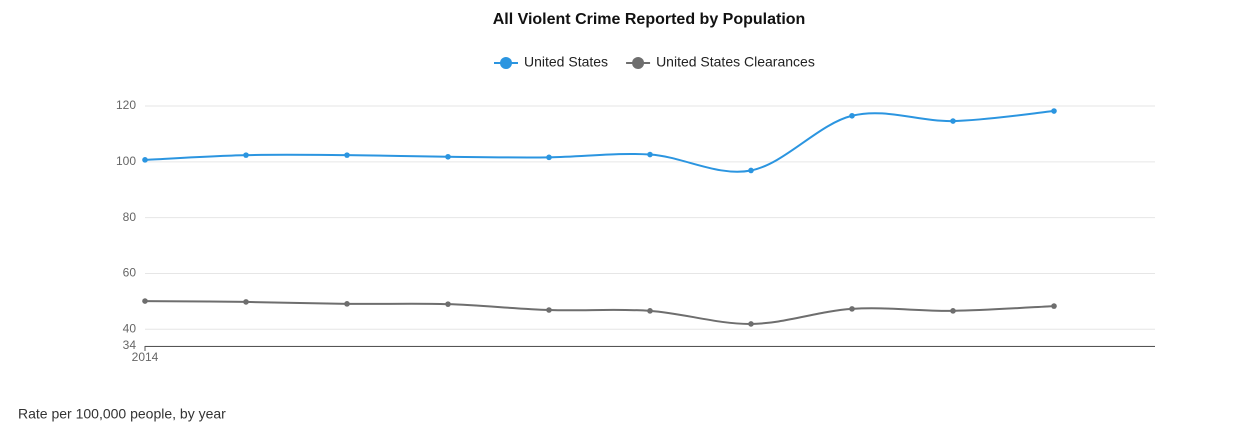  Describe the element at coordinates (126, 105) in the screenshot. I see `y-tick-label: 120` at that location.